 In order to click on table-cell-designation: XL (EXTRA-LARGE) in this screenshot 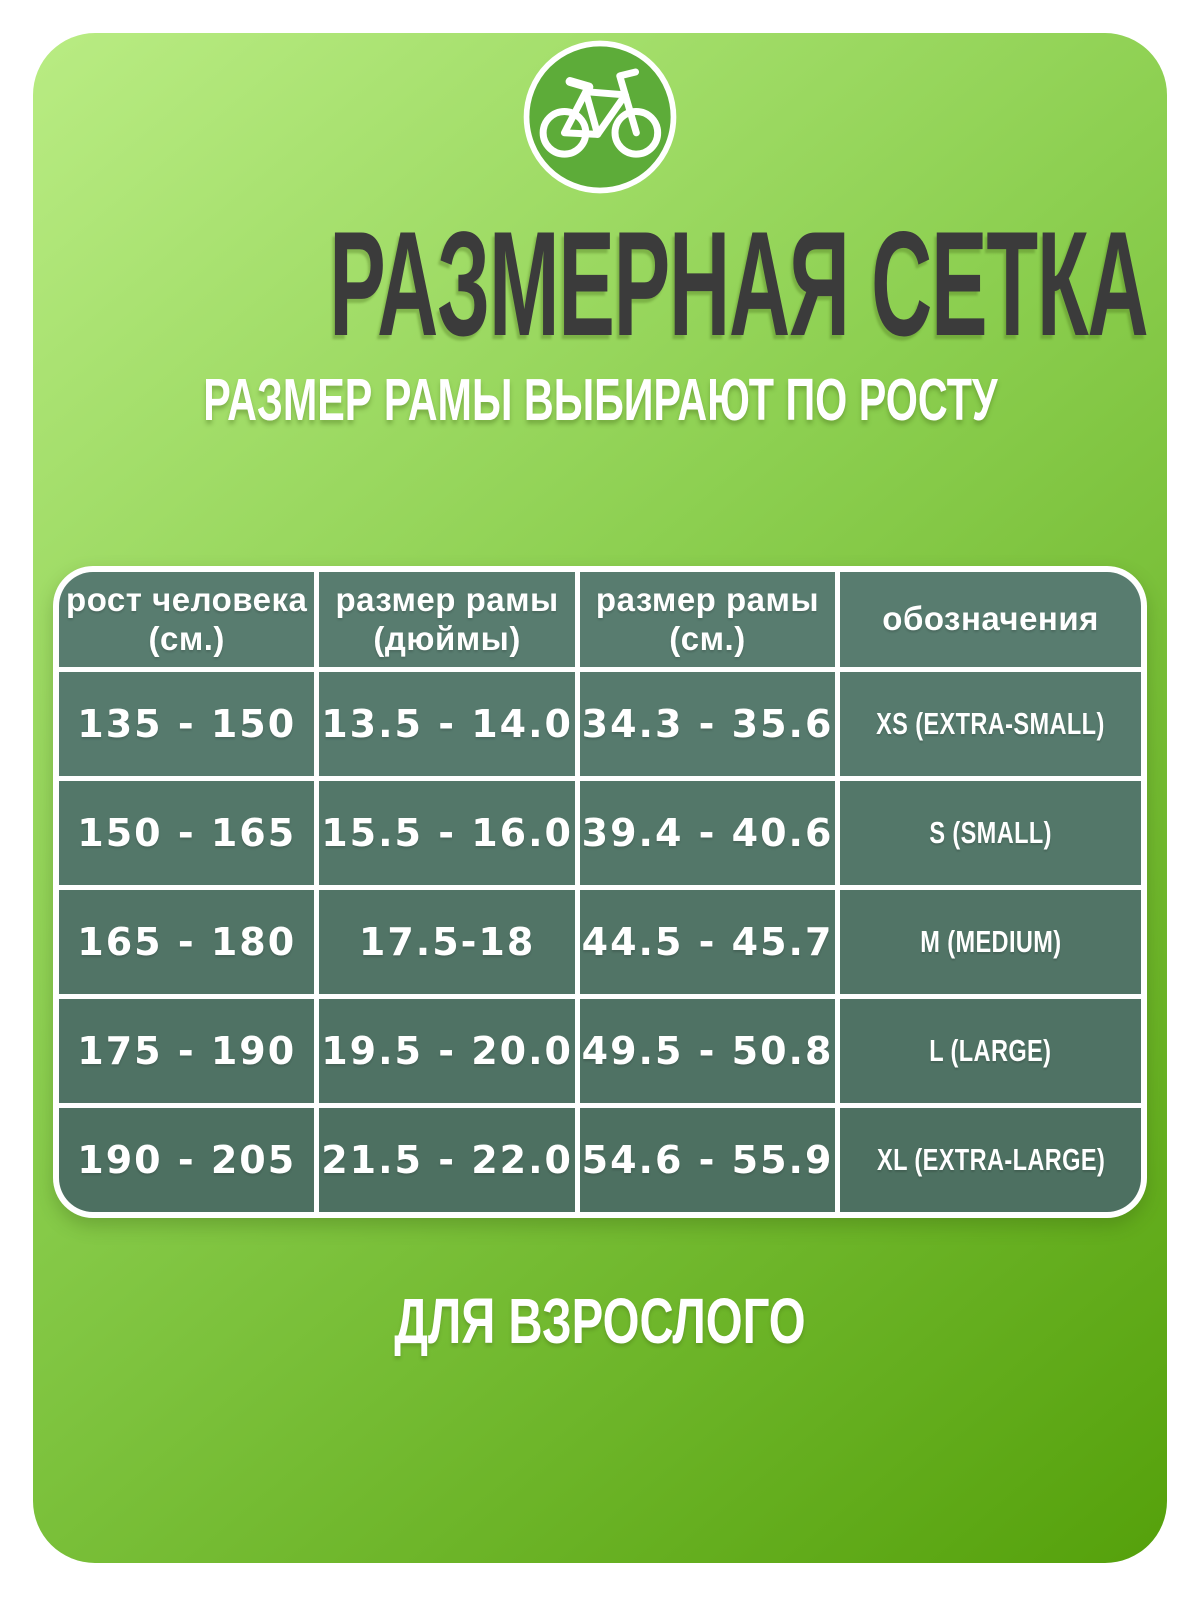, I will do `click(990, 1160)`.